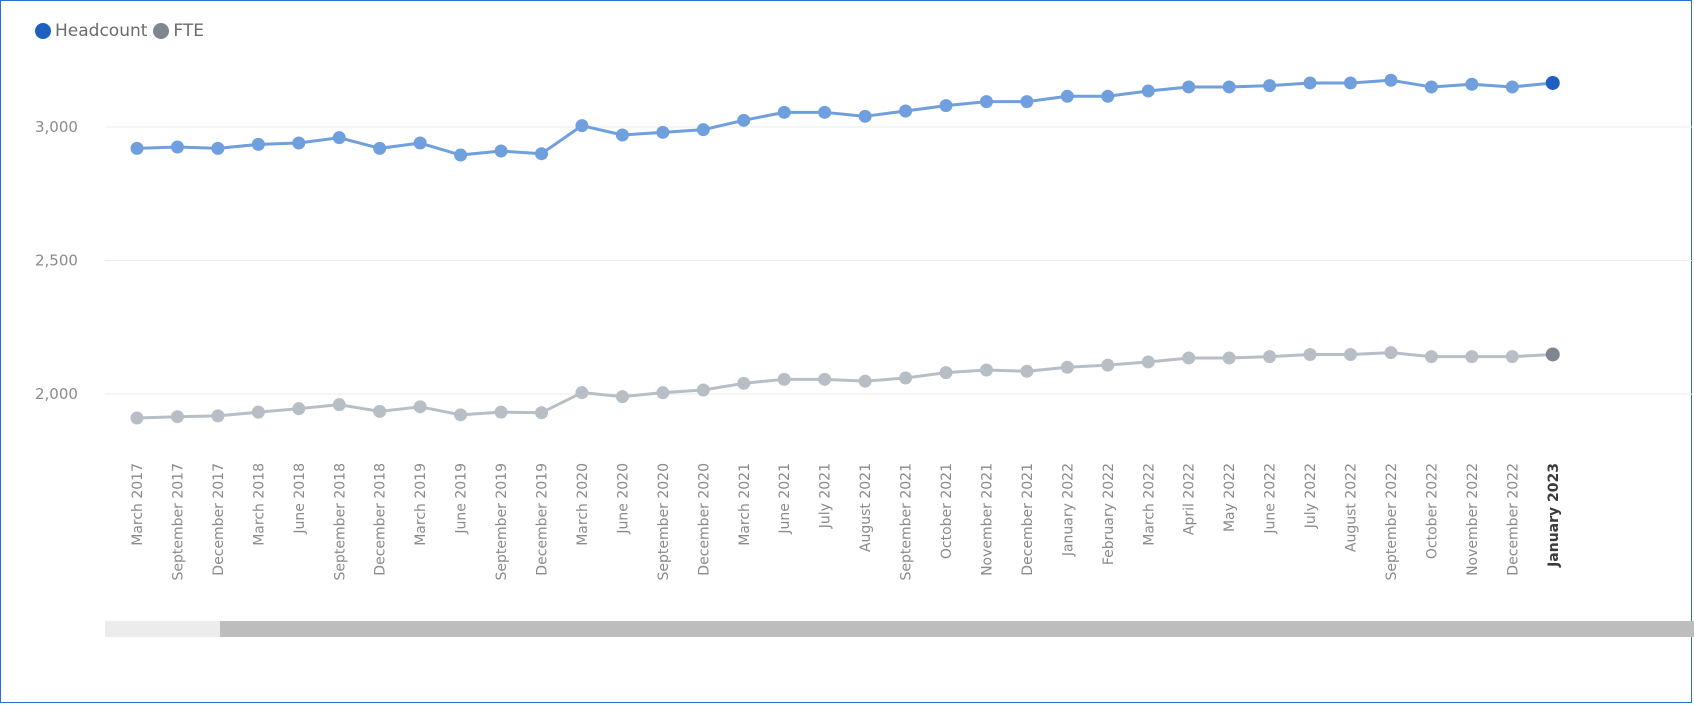 The image size is (1694, 705). I want to click on legend: Headcount FTE, so click(119, 31).